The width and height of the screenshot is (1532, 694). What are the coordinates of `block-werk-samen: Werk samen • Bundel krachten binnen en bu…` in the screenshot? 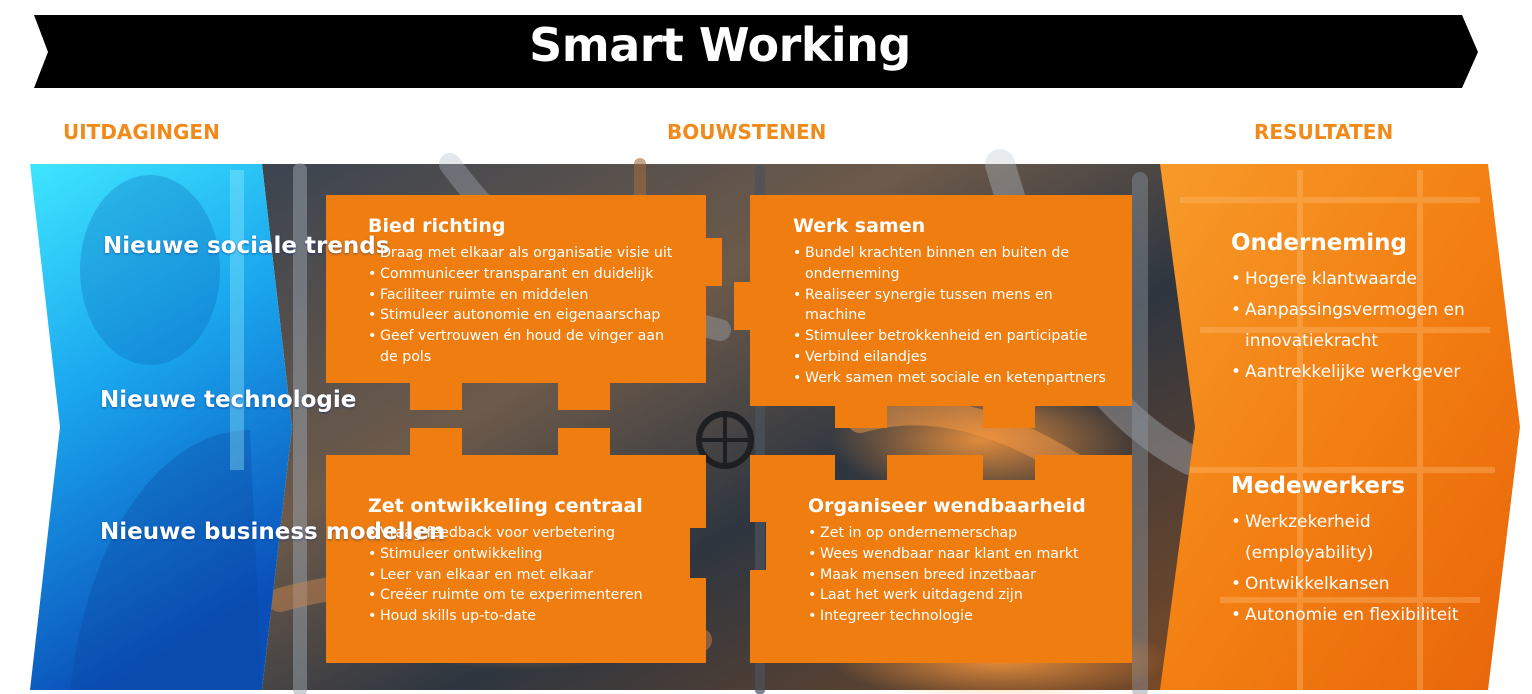 It's located at (955, 302).